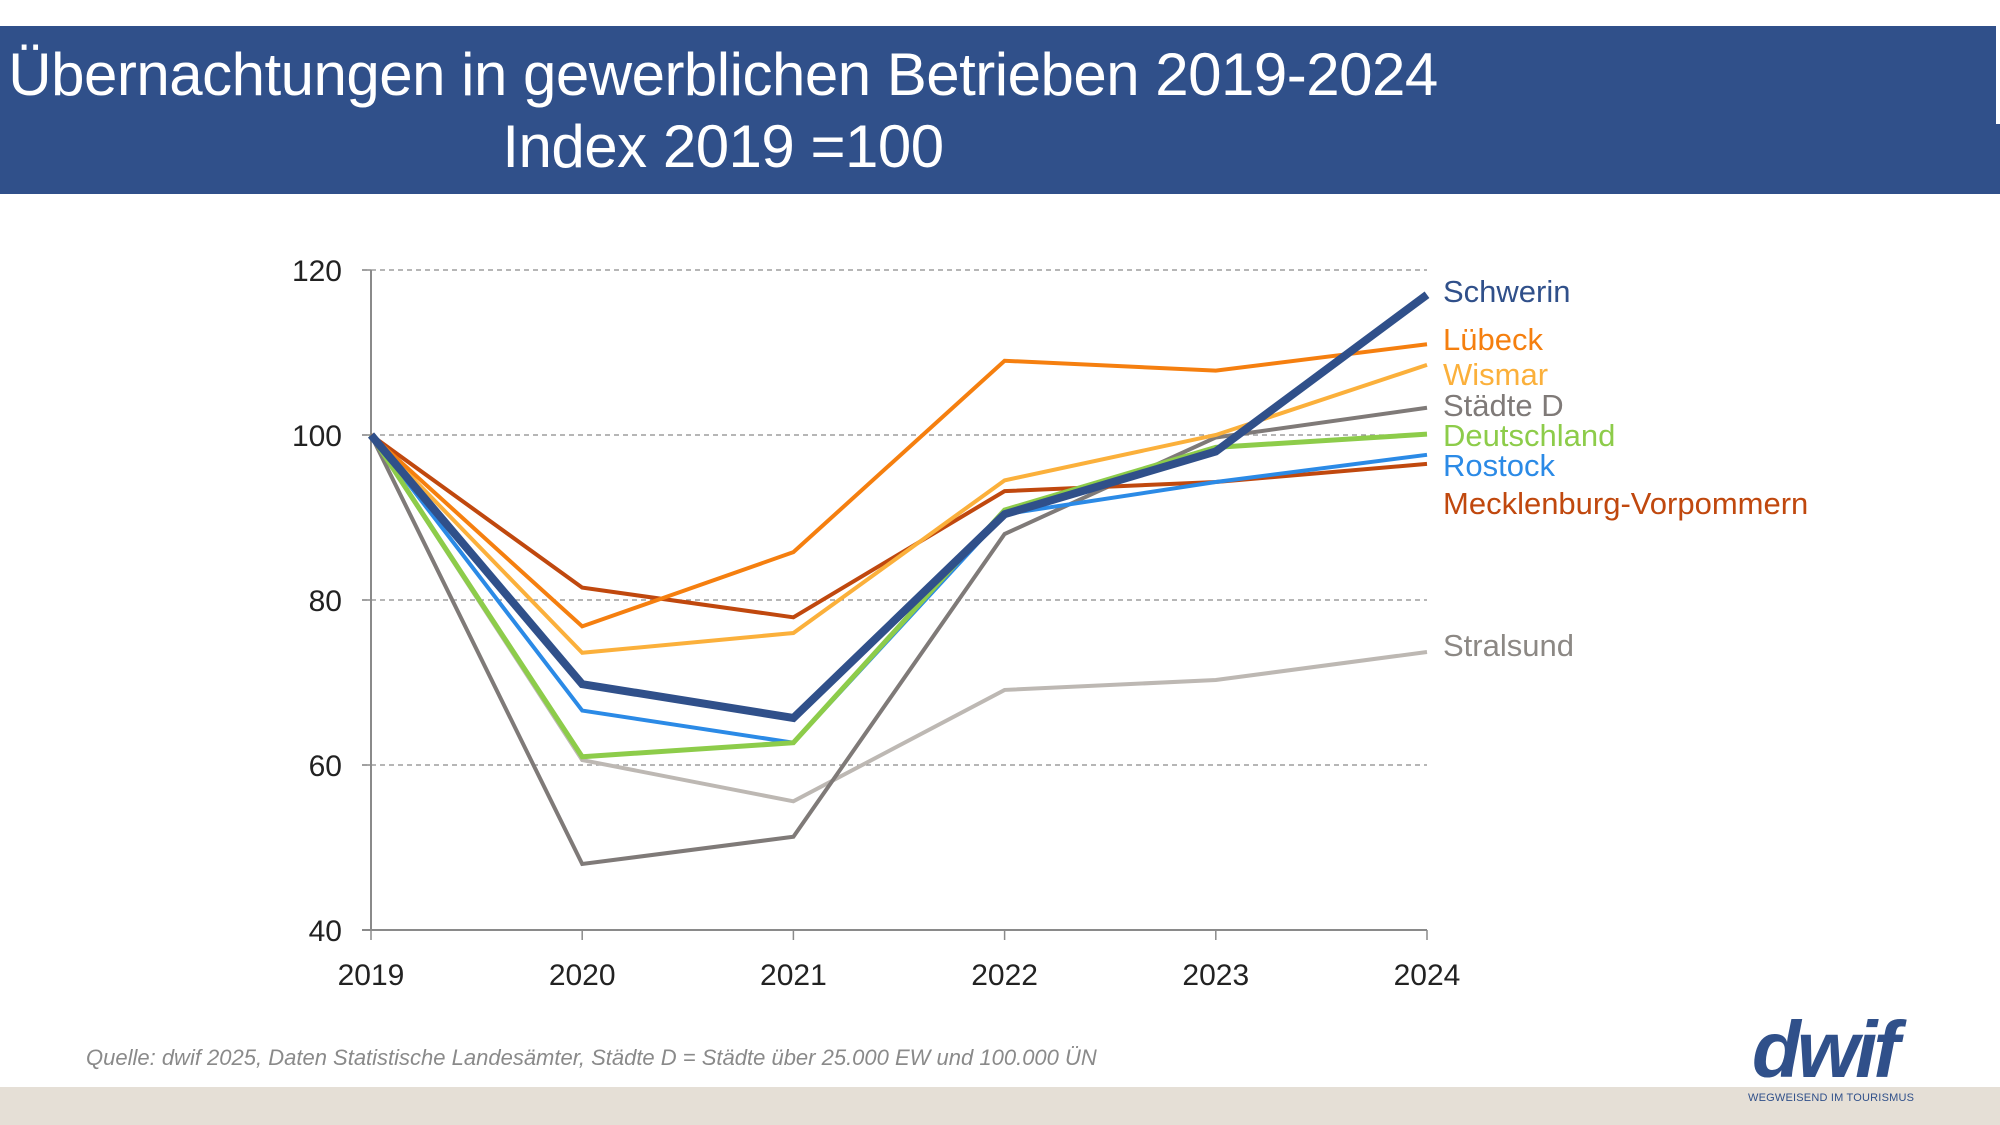 This screenshot has width=2000, height=1125. Describe the element at coordinates (1831, 1098) in the screenshot. I see `logo-tagline: WEGWEISEND IM TOURISMUS` at that location.